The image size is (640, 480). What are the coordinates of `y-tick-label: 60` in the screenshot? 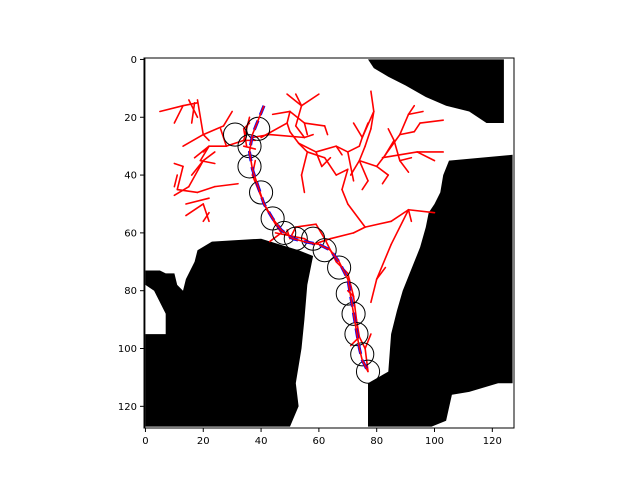 It's located at (130, 233).